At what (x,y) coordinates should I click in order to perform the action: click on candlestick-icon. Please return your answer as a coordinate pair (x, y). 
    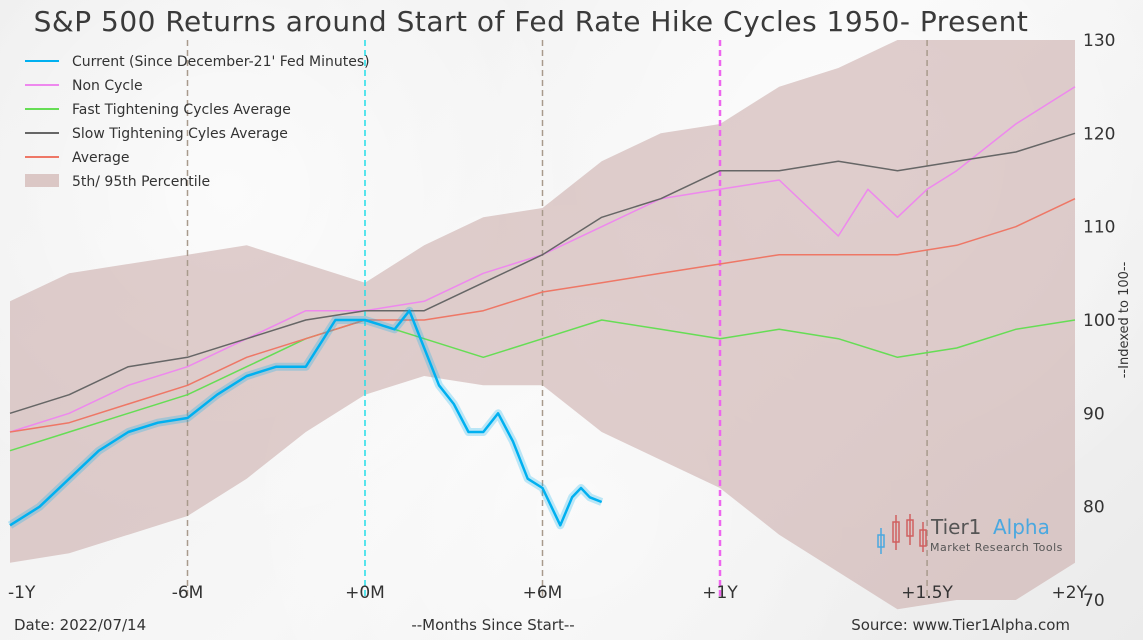
    Looking at the image, I should click on (902, 534).